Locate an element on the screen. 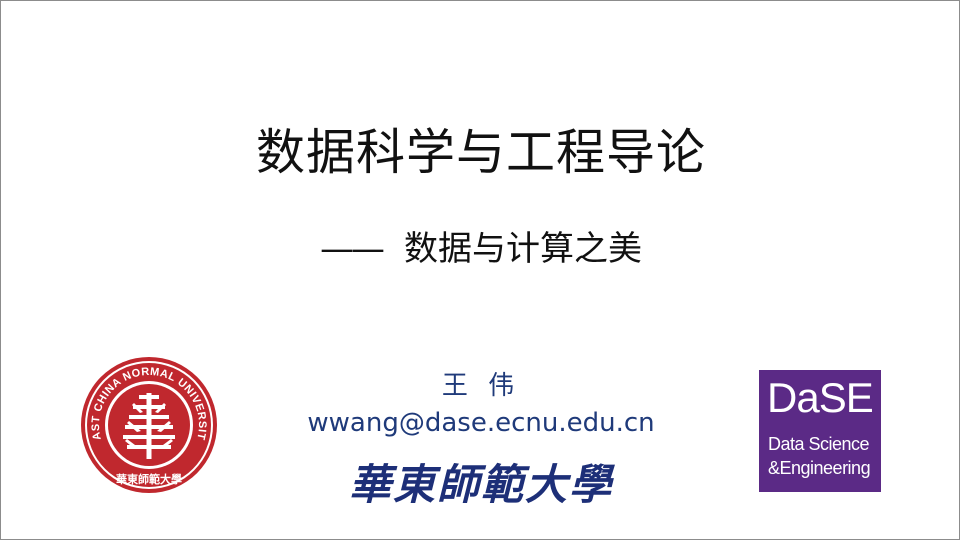  ecnu-logo: EAST CHINA NORMAL UNIVERSITY 華東師範大學 is located at coordinates (148, 424).